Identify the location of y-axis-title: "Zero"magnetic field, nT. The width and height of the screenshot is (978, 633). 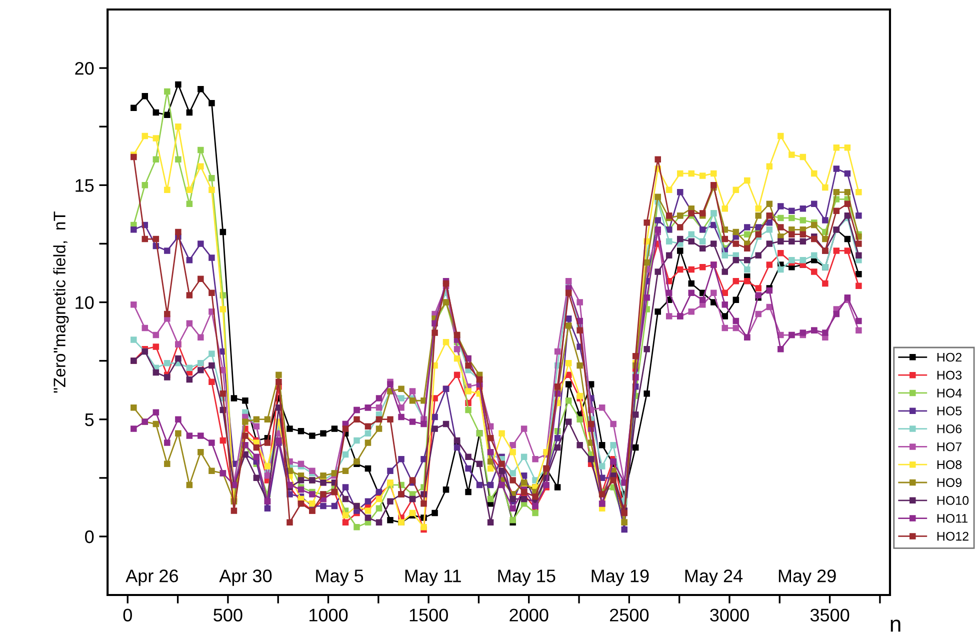
(61, 302).